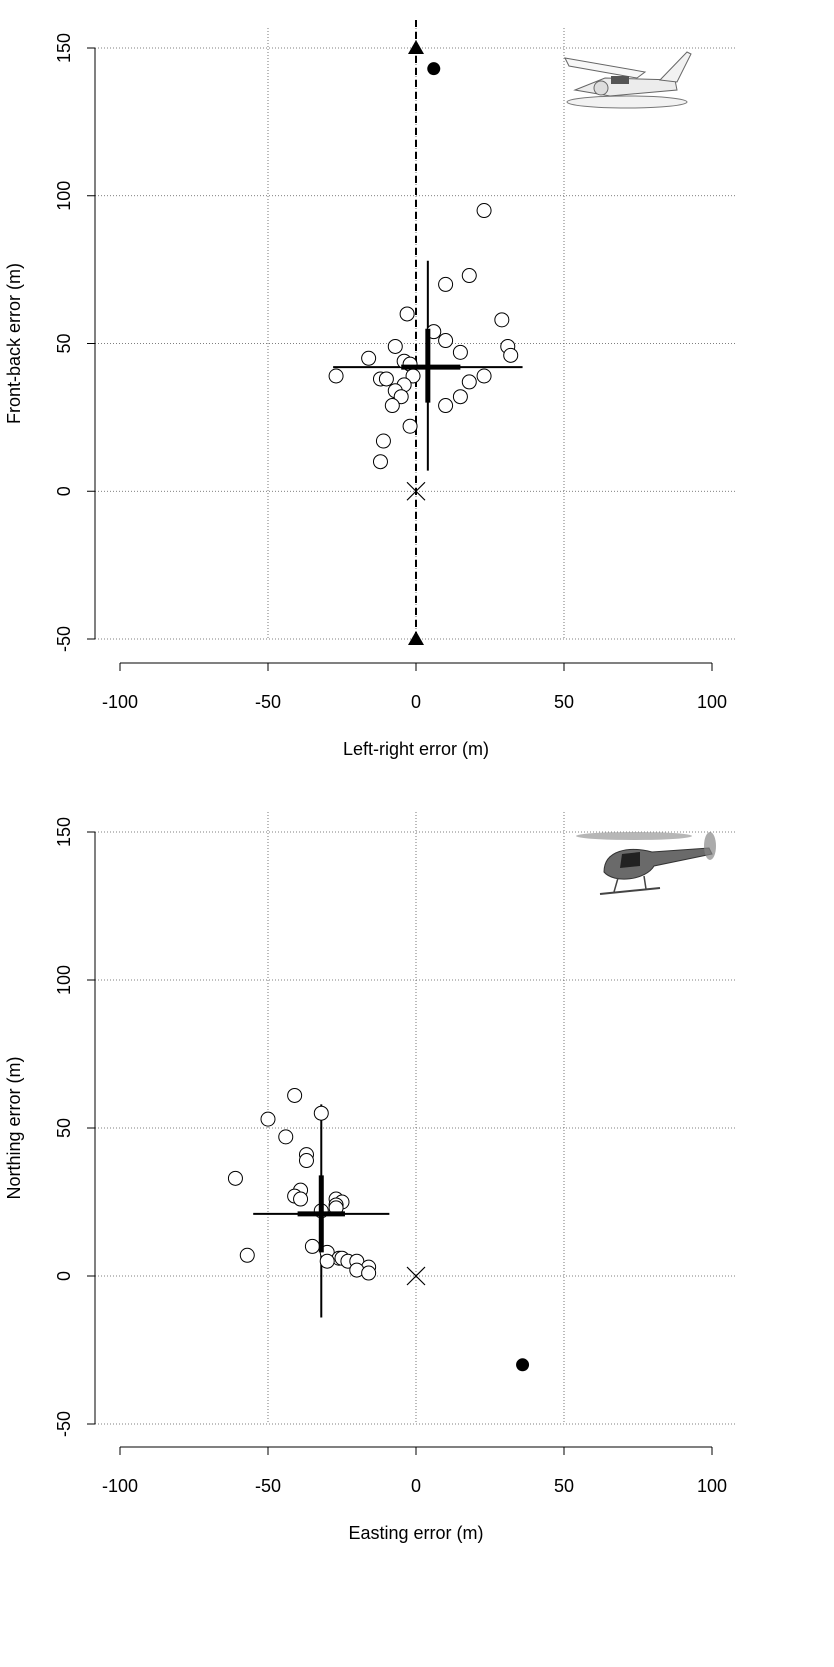 Image resolution: width=834 pixels, height=1667 pixels. Describe the element at coordinates (415, 1533) in the screenshot. I see `x-axis-label: Easting error (m)` at that location.